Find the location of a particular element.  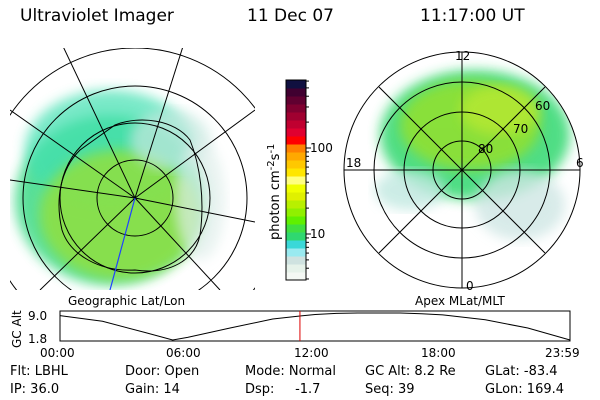

y-axis-label: GC Alt is located at coordinates (17, 329).